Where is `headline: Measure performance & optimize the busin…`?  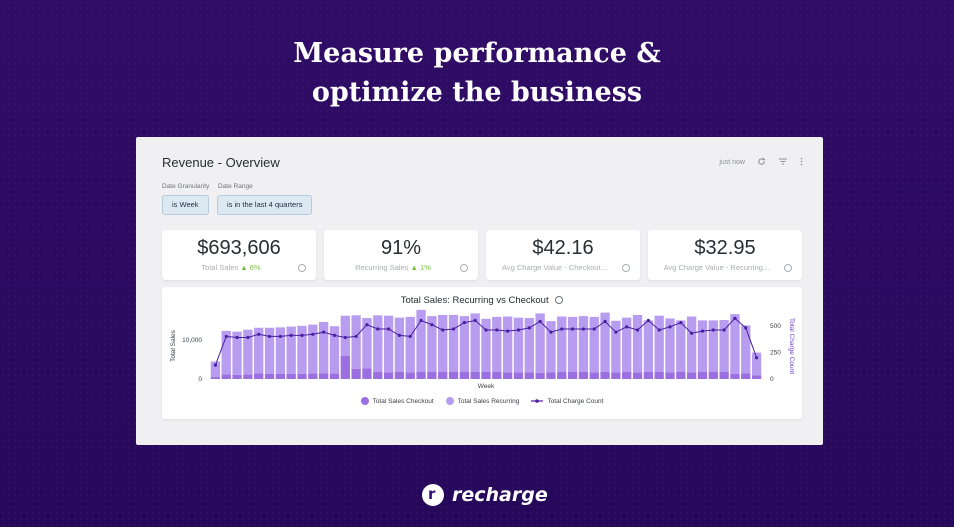 headline: Measure performance & optimize the busin… is located at coordinates (477, 73).